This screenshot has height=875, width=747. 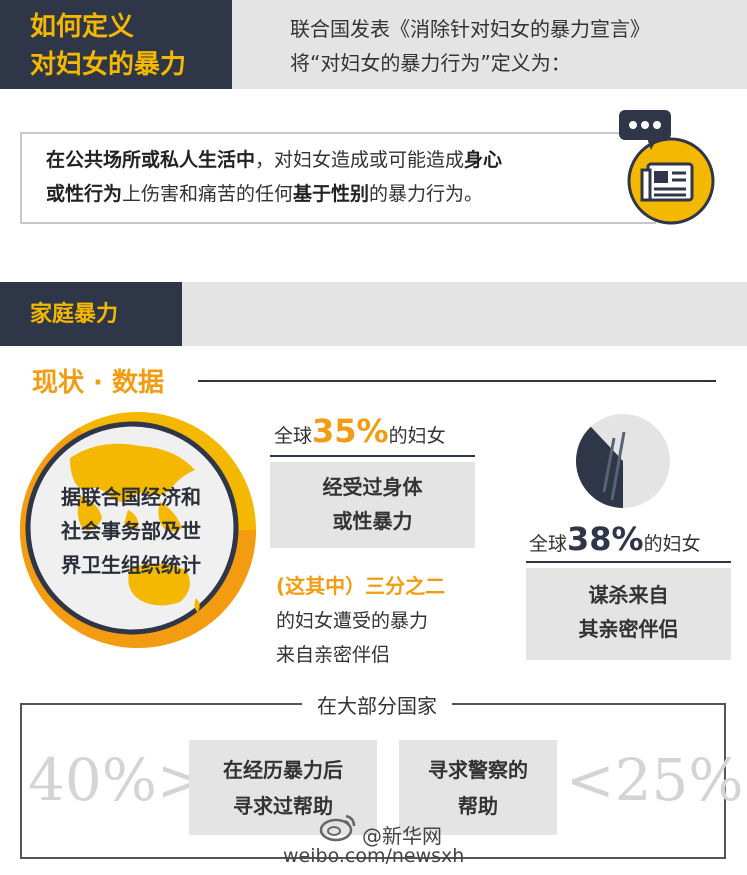 I want to click on section2-title: 家庭暴力, so click(x=74, y=314).